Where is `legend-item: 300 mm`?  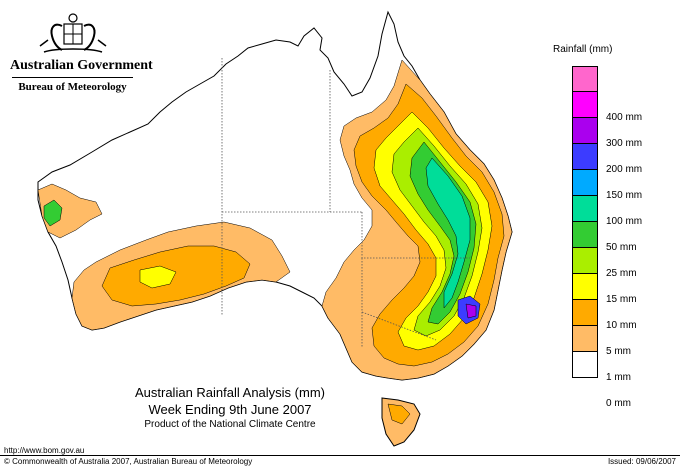
legend-item: 300 mm is located at coordinates (623, 133).